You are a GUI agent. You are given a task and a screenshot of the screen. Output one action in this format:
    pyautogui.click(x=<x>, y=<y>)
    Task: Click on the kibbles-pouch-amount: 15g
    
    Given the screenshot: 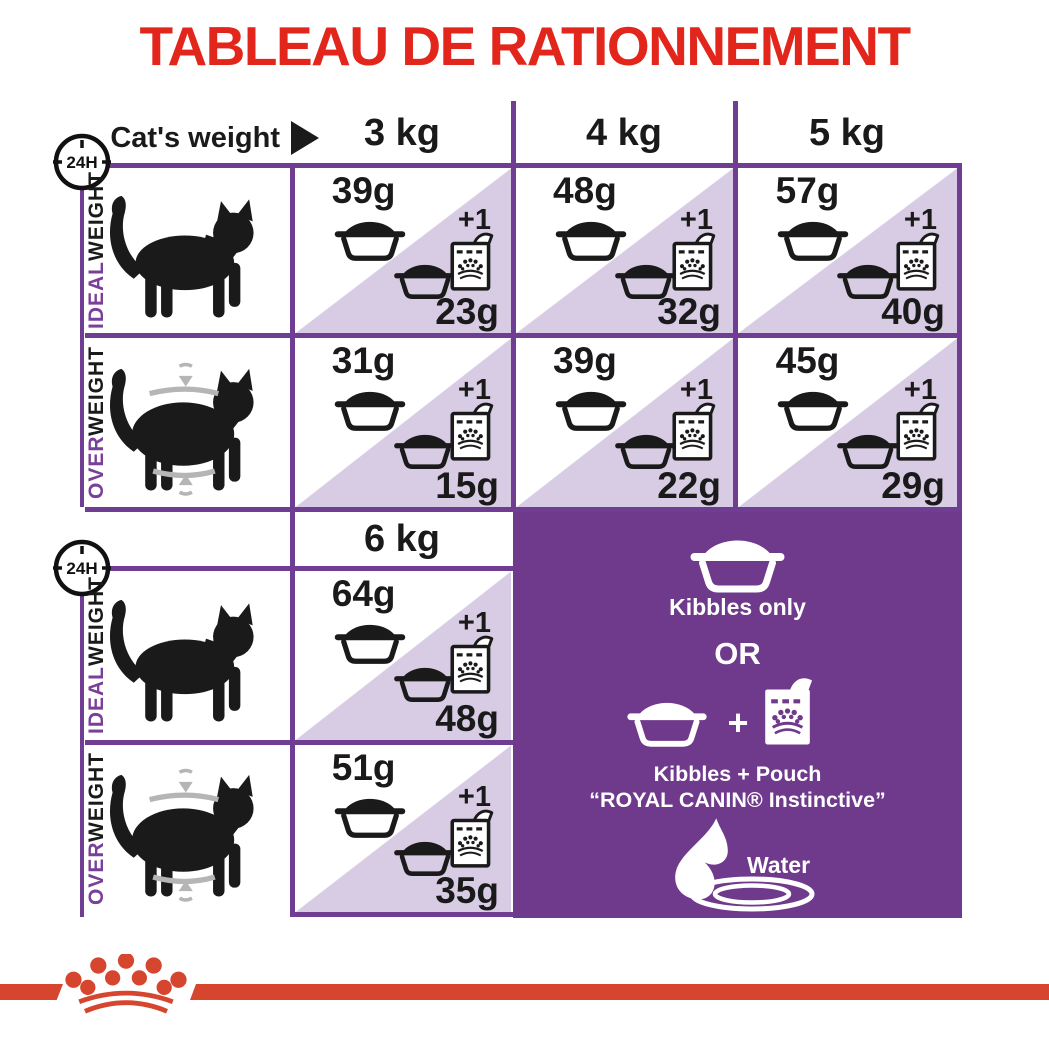 What is the action you would take?
    pyautogui.click(x=467, y=485)
    